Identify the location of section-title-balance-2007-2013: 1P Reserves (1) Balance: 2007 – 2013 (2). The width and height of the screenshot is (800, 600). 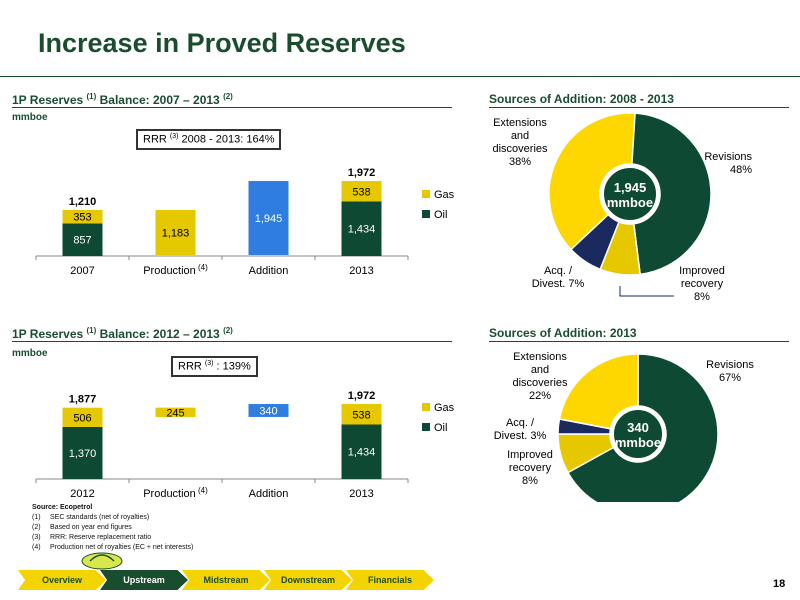
(122, 99).